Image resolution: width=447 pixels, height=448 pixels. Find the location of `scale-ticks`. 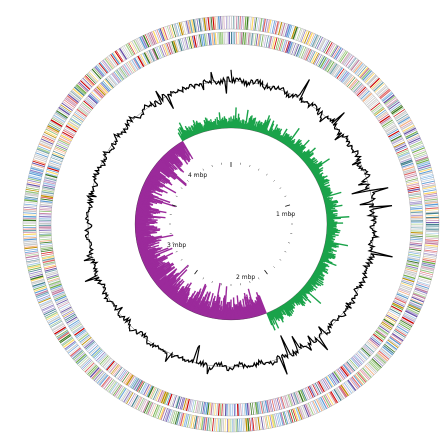

scale-ticks is located at coordinates (231, 224).